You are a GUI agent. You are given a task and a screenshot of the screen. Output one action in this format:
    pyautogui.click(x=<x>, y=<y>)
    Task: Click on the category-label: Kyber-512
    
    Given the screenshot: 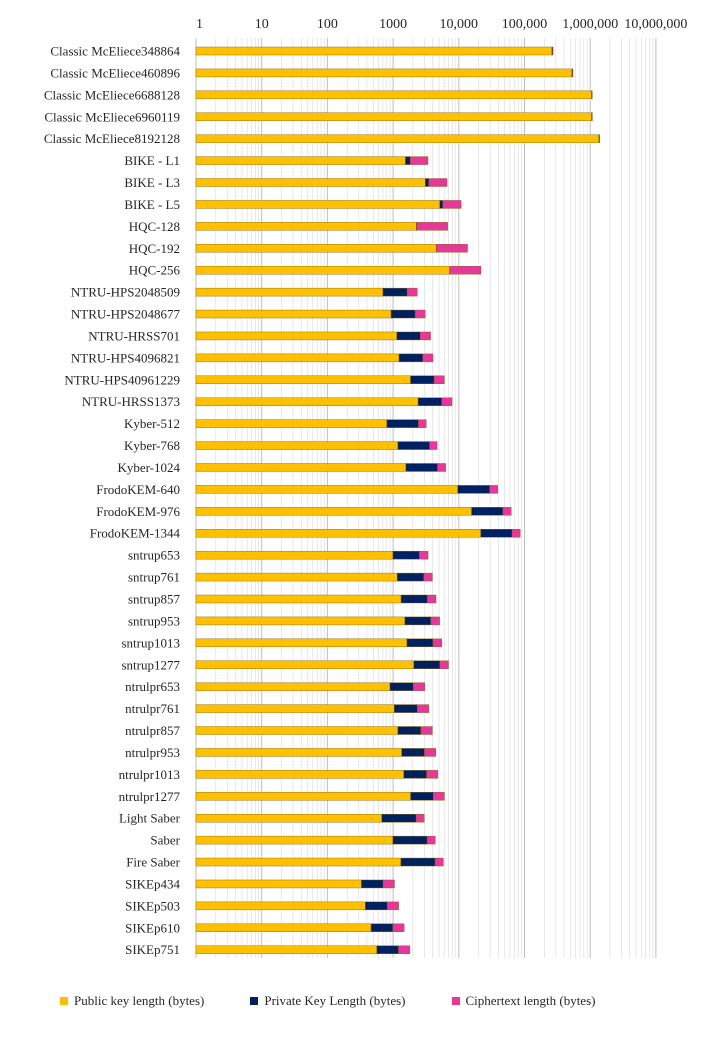 What is the action you would take?
    pyautogui.click(x=152, y=423)
    